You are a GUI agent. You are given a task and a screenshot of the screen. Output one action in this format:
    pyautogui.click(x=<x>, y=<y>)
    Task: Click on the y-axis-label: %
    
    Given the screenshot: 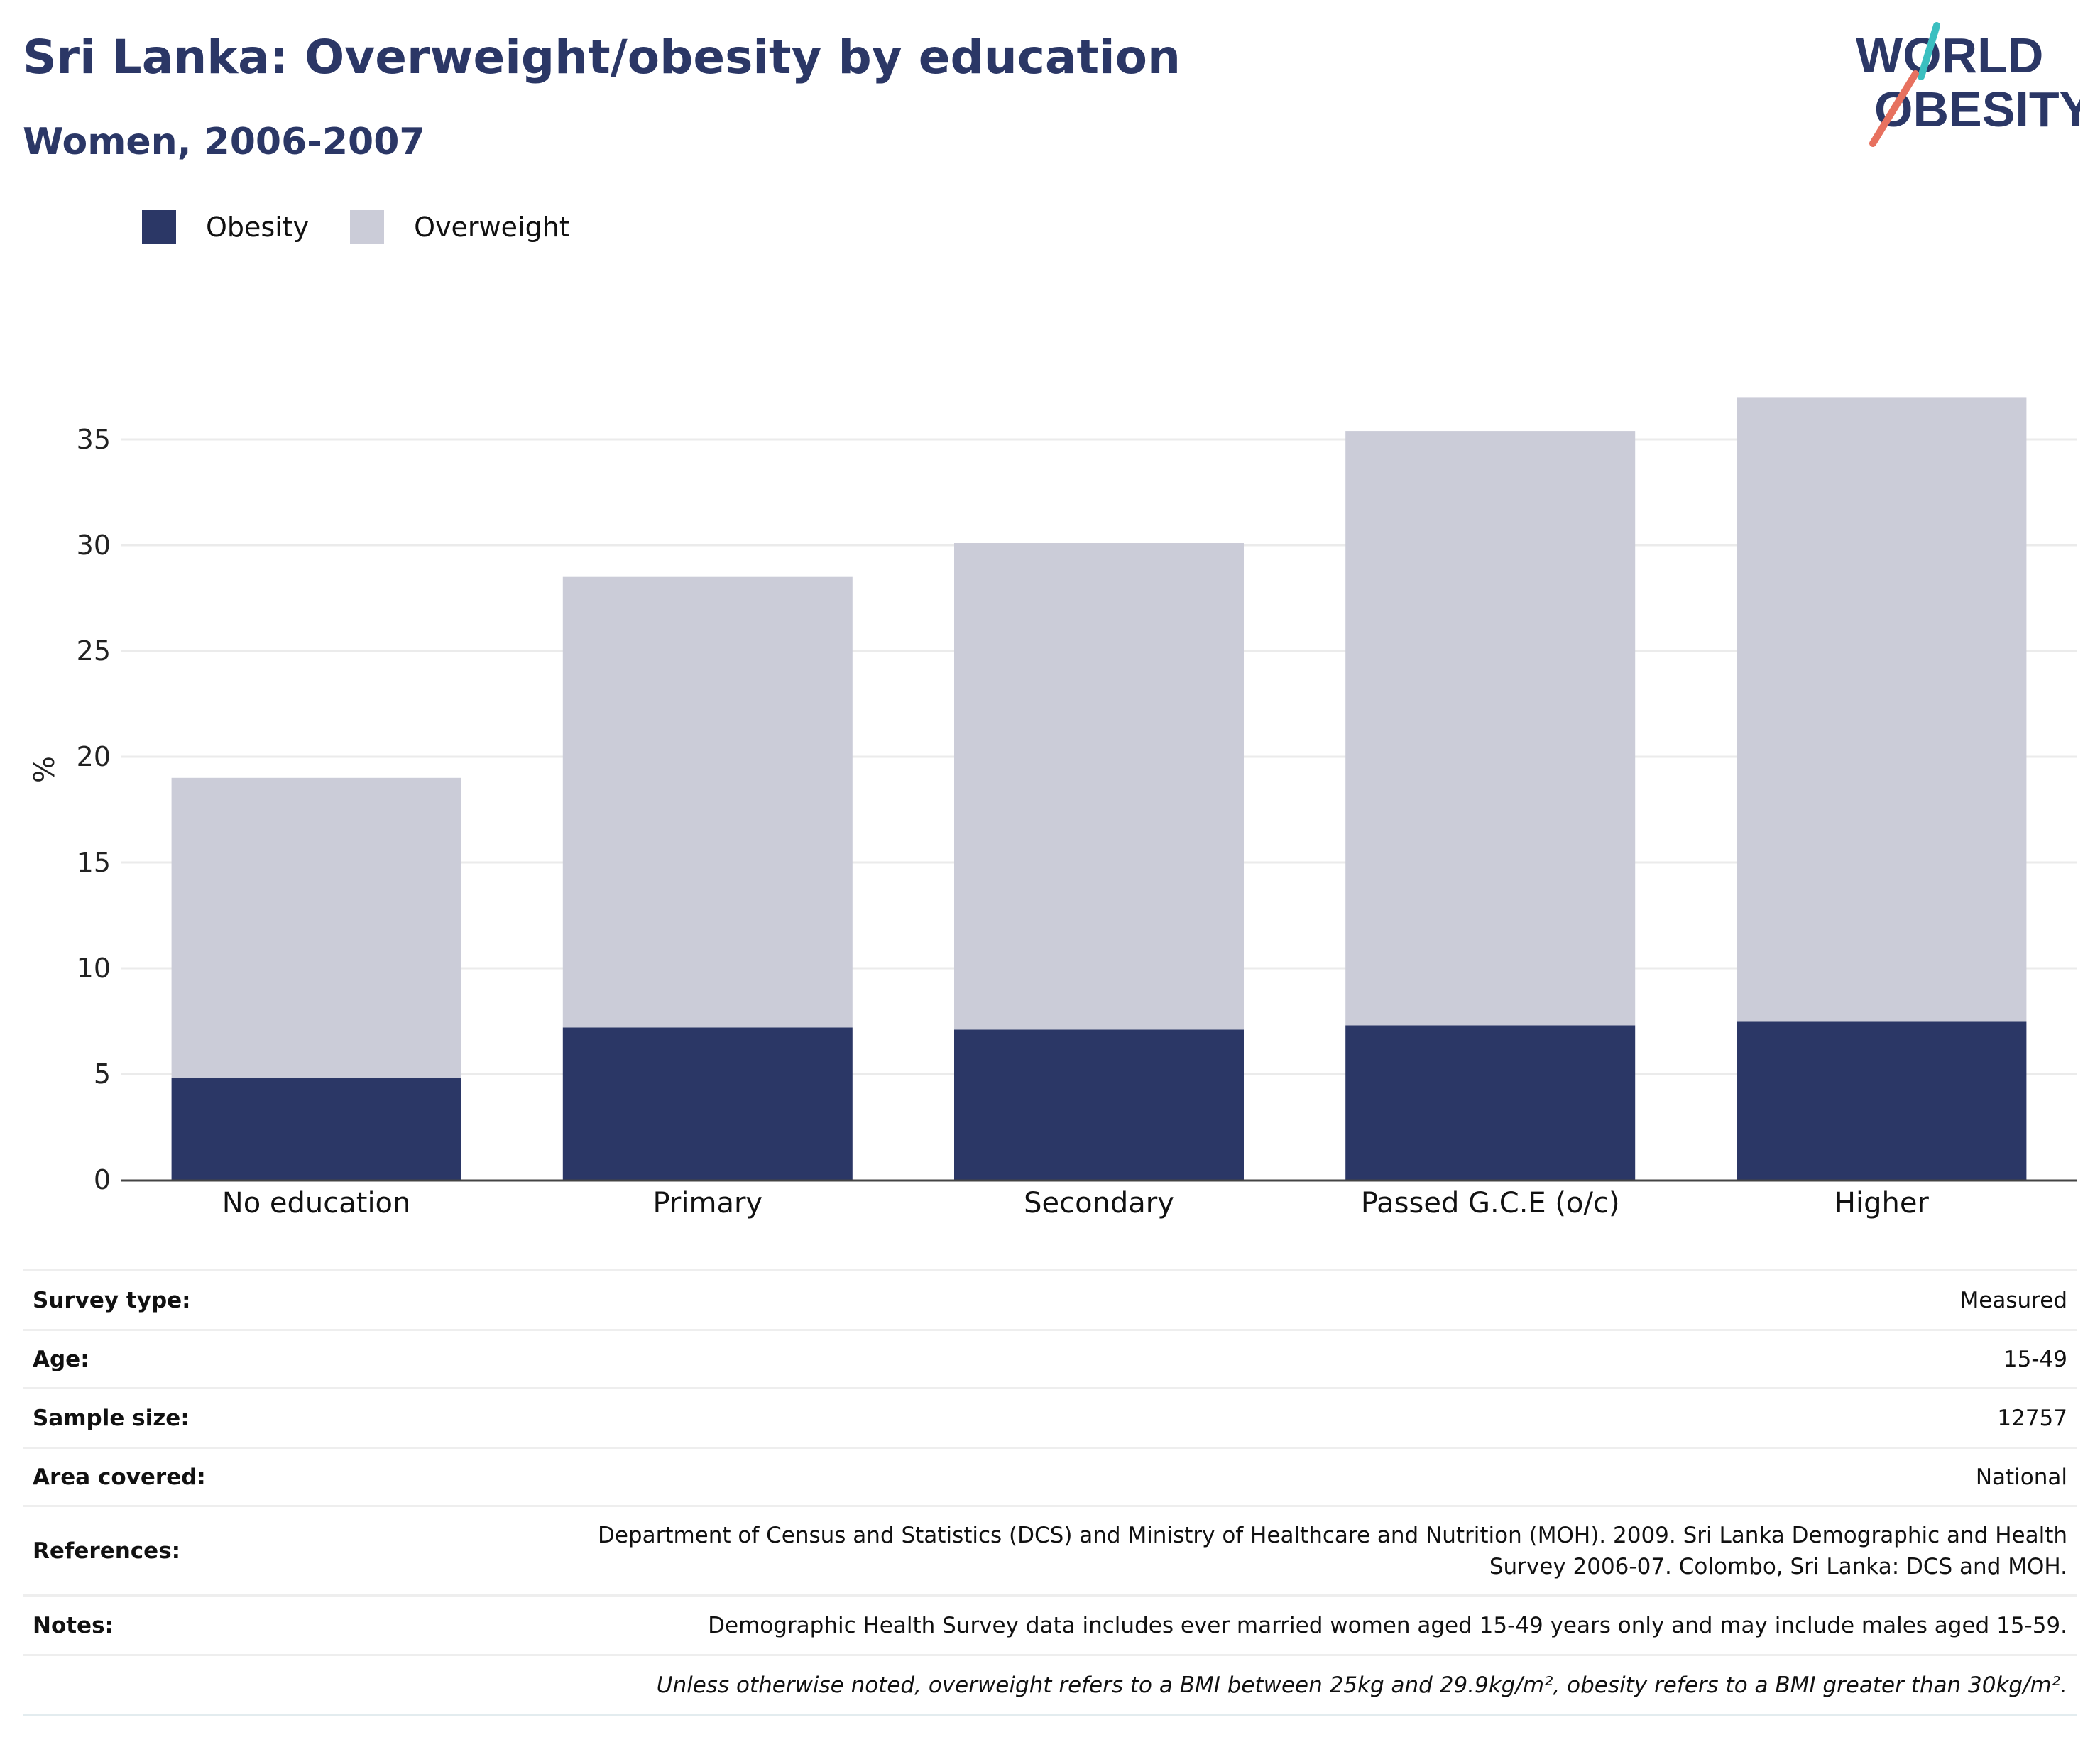 What is the action you would take?
    pyautogui.click(x=44, y=769)
    